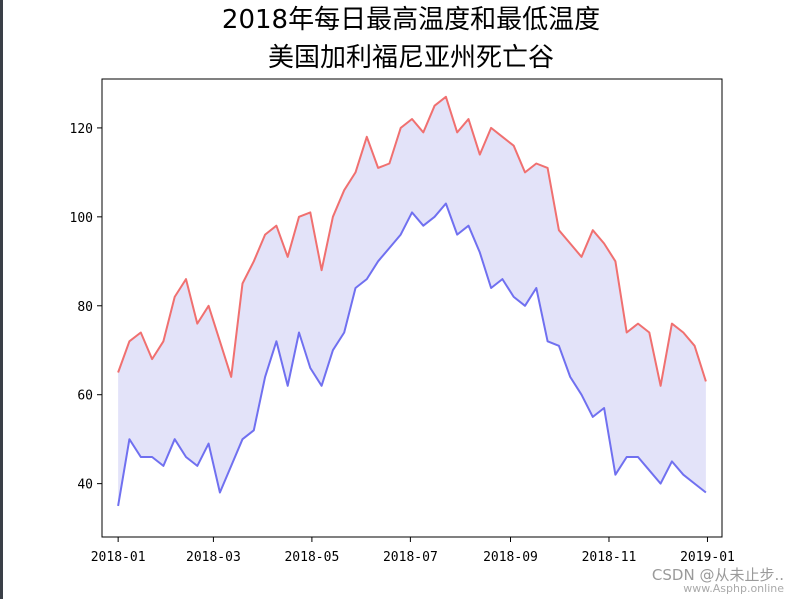 Image resolution: width=794 pixels, height=599 pixels. What do you see at coordinates (707, 557) in the screenshot?
I see `x-tick-label: 2019-01` at bounding box center [707, 557].